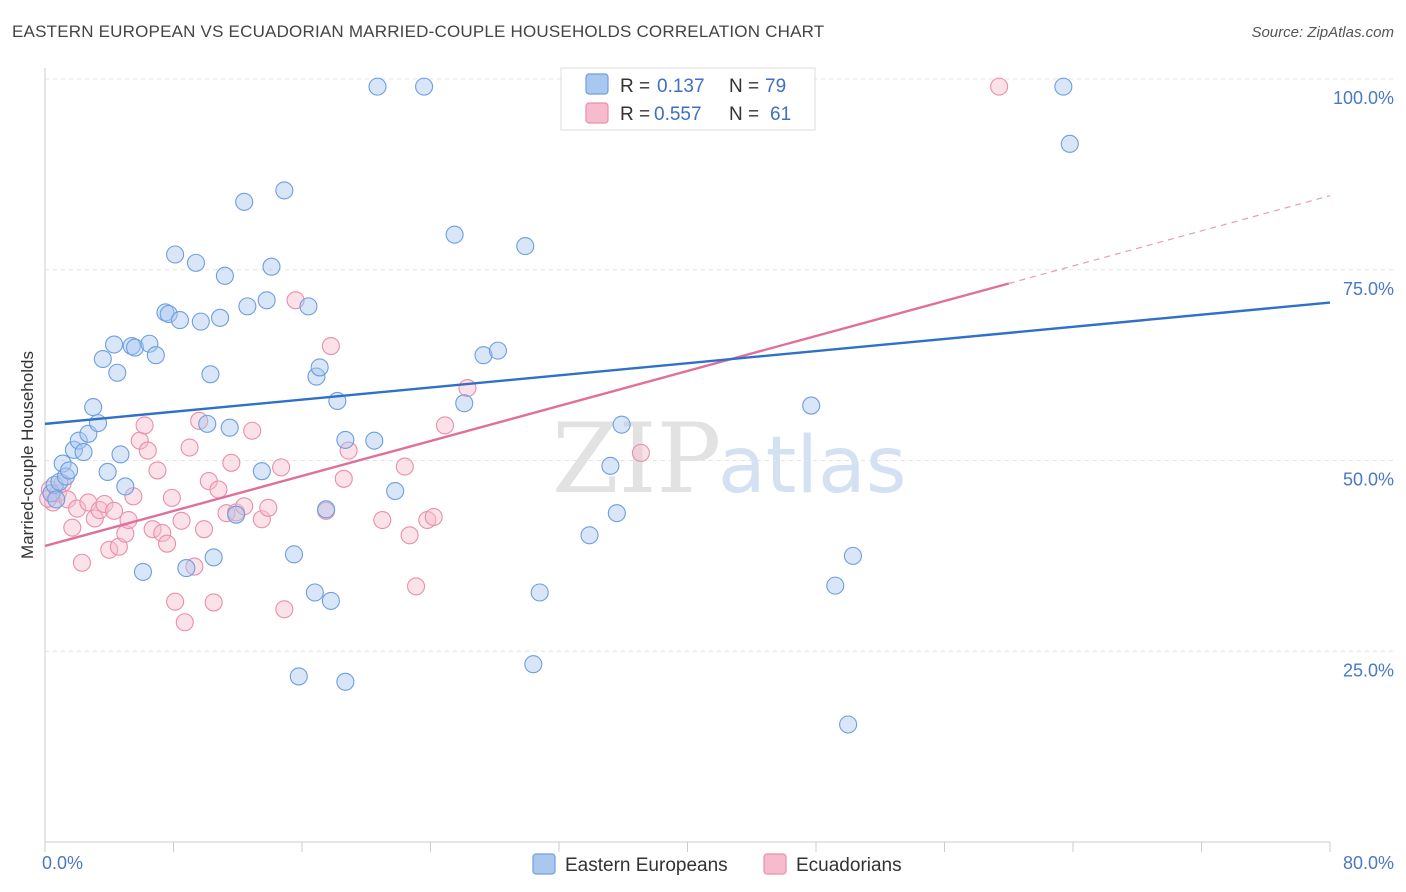 This screenshot has height=892, width=1406. I want to click on eastern-trend-line, so click(687, 363).